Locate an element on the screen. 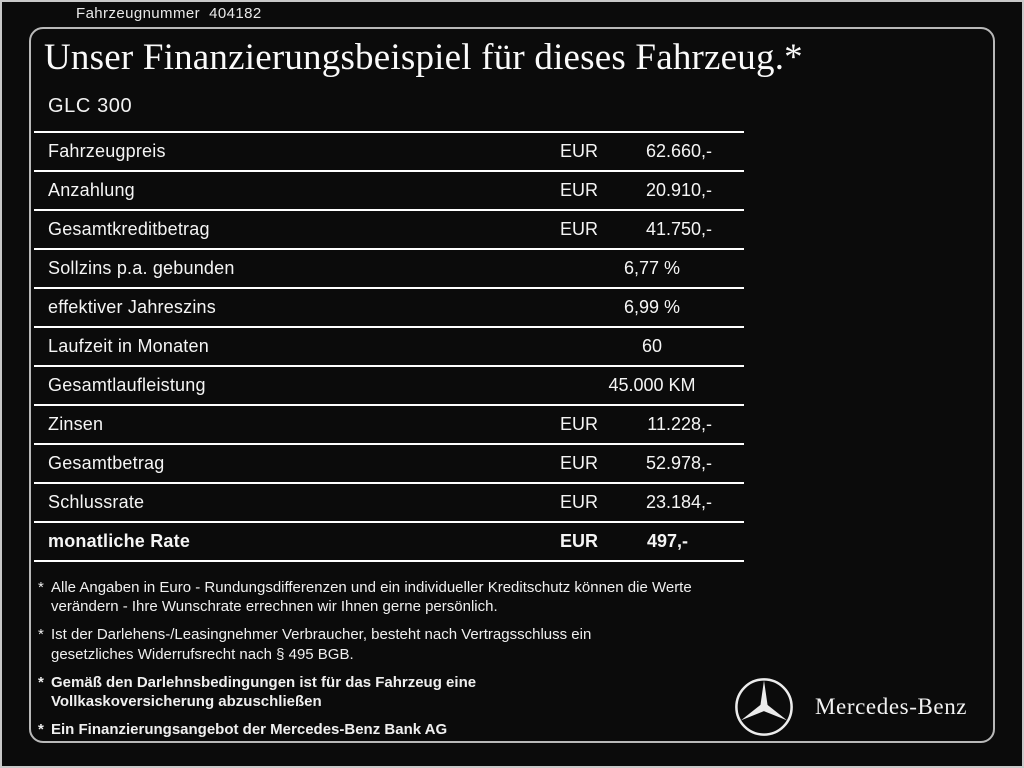 The width and height of the screenshot is (1024, 768). row-label: Zinsen is located at coordinates (76, 424).